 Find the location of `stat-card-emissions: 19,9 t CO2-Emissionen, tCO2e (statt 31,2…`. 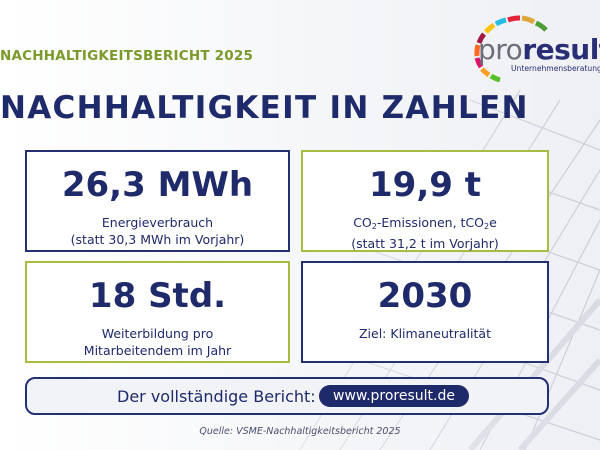

stat-card-emissions: 19,9 t CO2-Emissionen, tCO2e (statt 31,2… is located at coordinates (425, 201).